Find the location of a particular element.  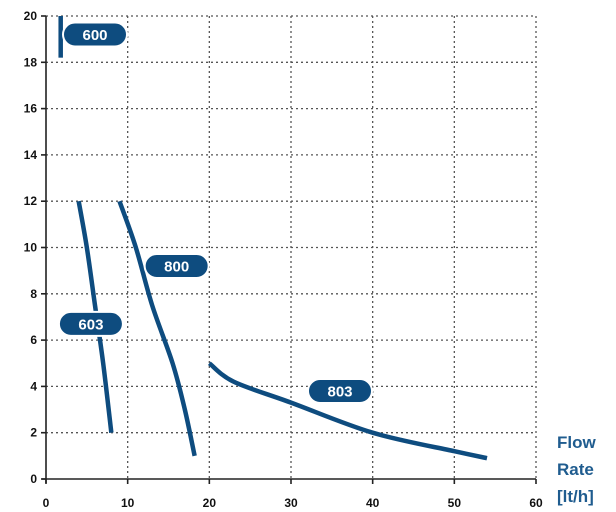

series-label-600: 600 is located at coordinates (94, 35).